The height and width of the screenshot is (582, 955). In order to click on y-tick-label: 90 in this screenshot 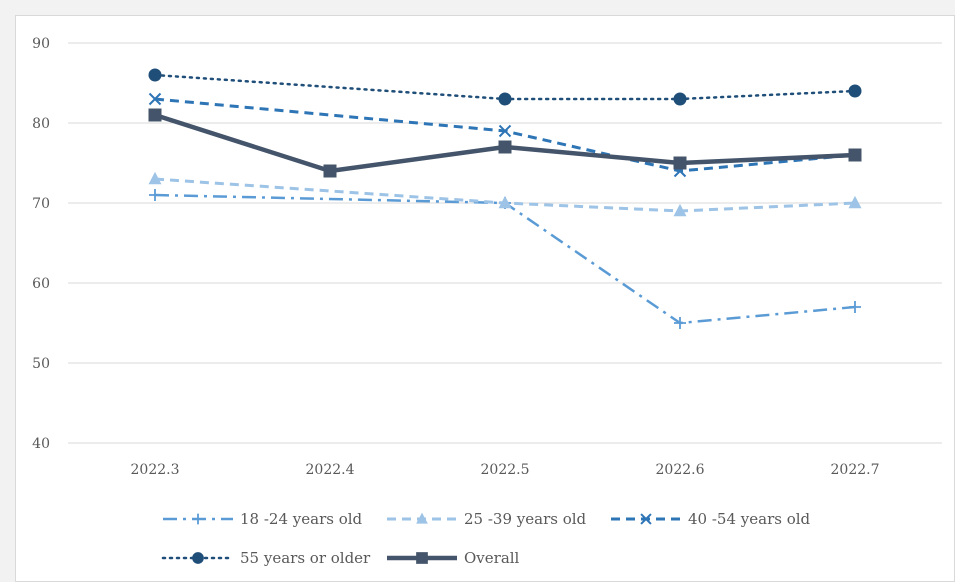, I will do `click(41, 44)`.